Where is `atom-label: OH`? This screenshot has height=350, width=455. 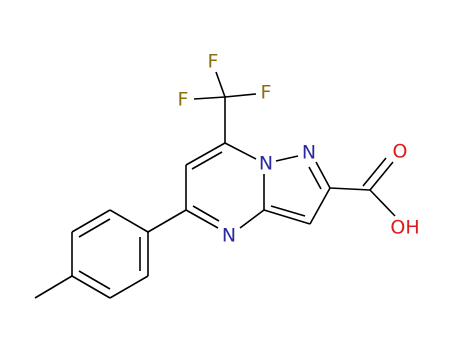 atom-label: OH is located at coordinates (404, 228).